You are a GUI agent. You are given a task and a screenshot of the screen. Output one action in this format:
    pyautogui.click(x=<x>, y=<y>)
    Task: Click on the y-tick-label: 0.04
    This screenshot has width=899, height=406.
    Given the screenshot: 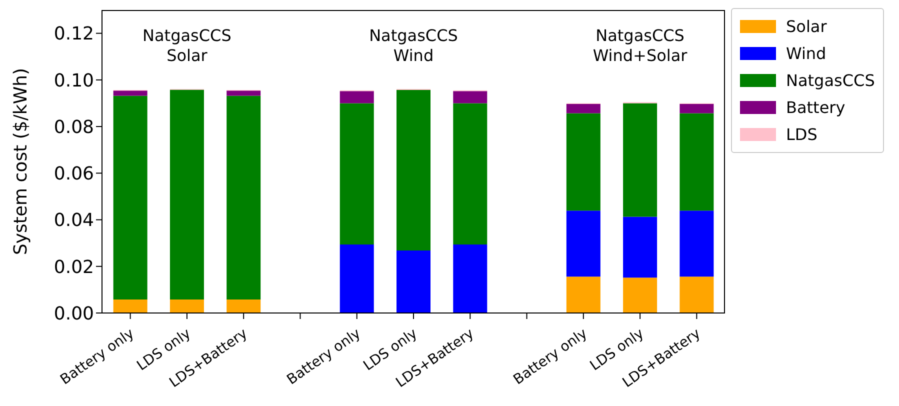 What is the action you would take?
    pyautogui.click(x=74, y=221)
    